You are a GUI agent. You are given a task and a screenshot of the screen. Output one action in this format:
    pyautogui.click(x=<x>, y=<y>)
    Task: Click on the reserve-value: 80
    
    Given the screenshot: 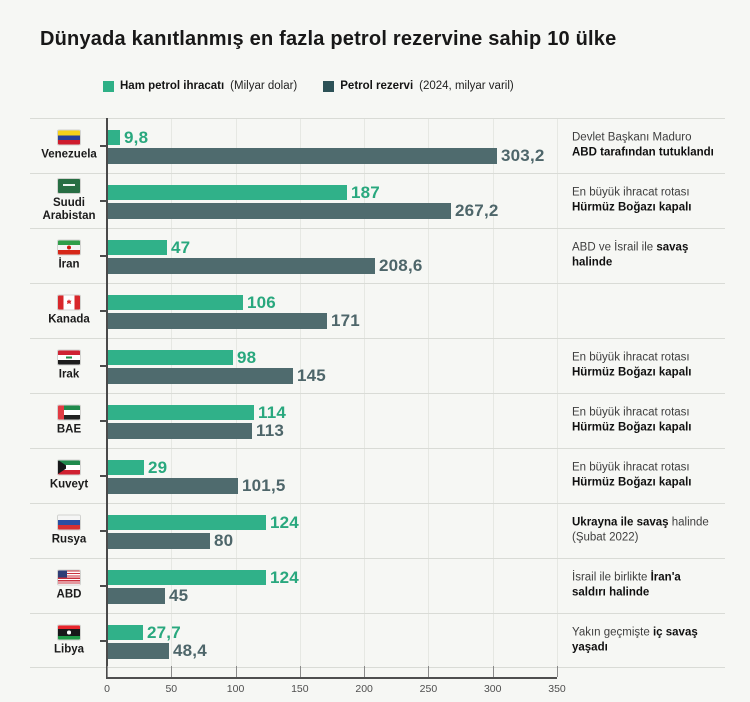 What is the action you would take?
    pyautogui.click(x=224, y=540)
    